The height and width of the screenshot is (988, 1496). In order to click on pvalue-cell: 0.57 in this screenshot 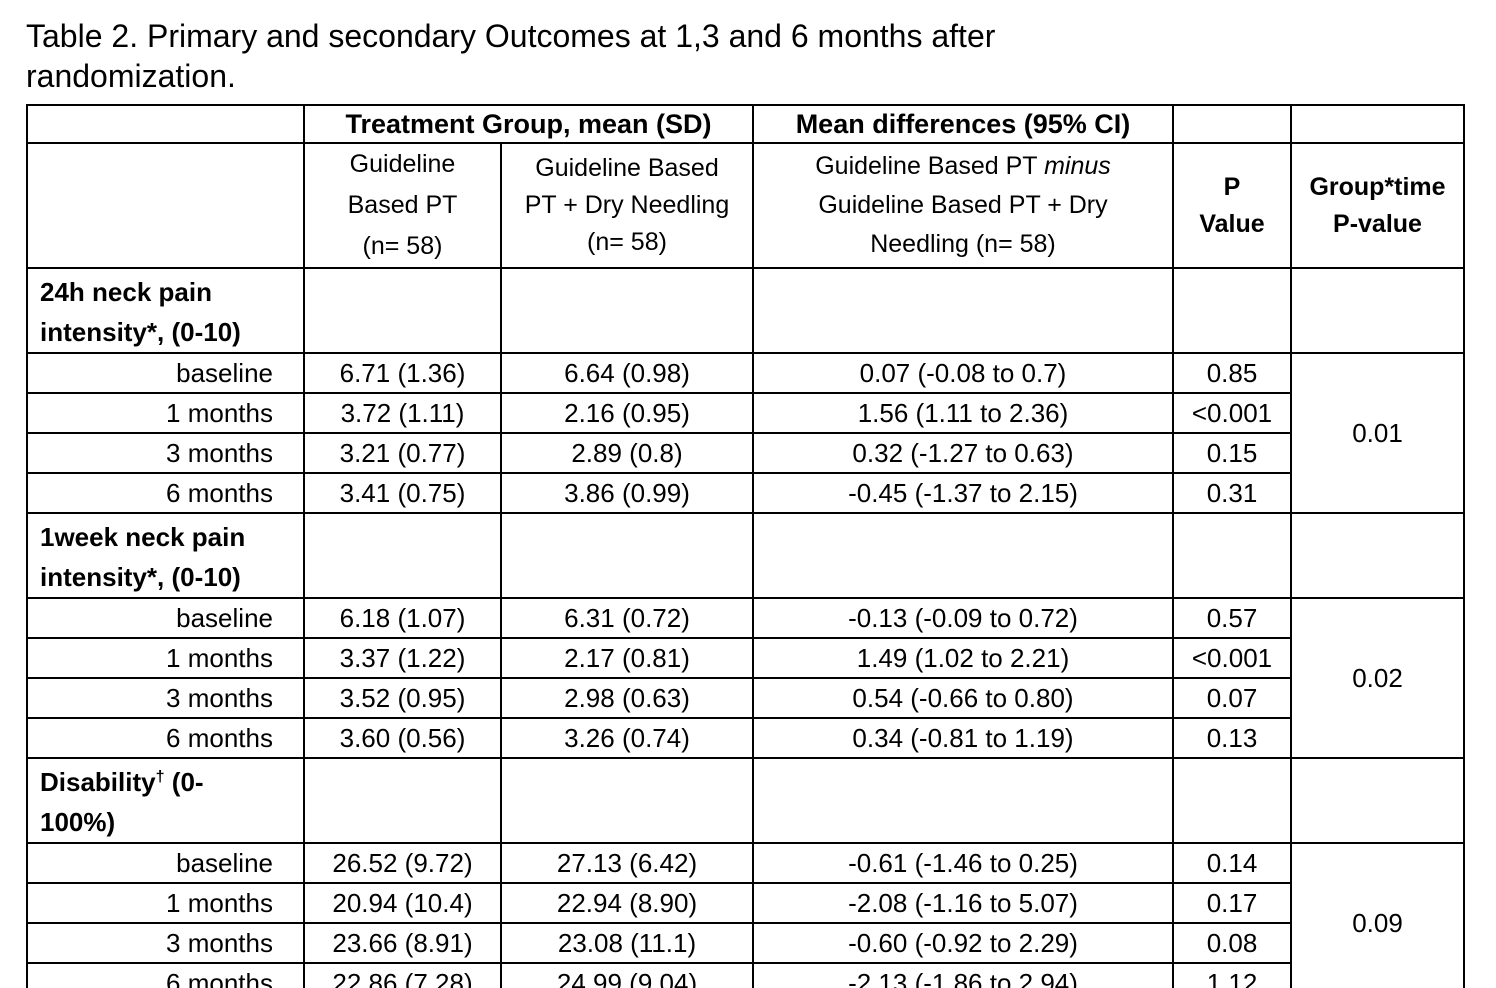, I will do `click(1232, 618)`.